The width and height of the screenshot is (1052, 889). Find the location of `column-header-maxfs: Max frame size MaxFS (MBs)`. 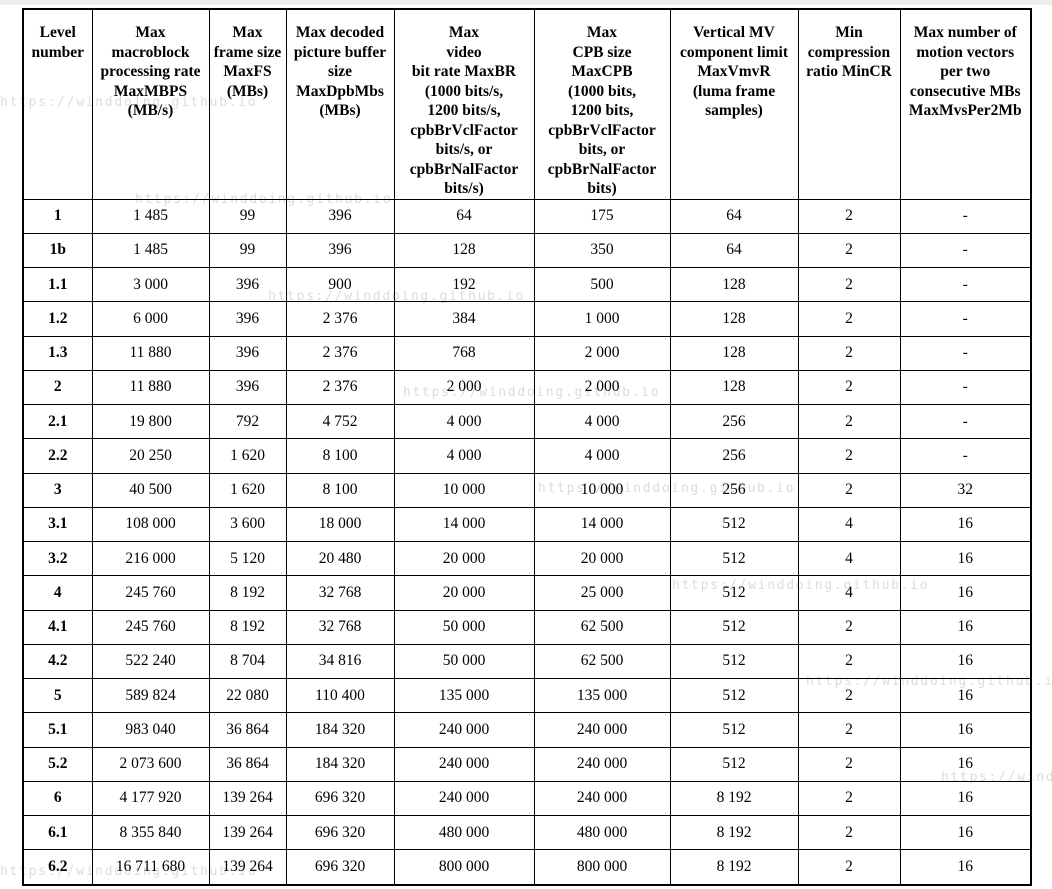

column-header-maxfs: Max frame size MaxFS (MBs) is located at coordinates (247, 104).